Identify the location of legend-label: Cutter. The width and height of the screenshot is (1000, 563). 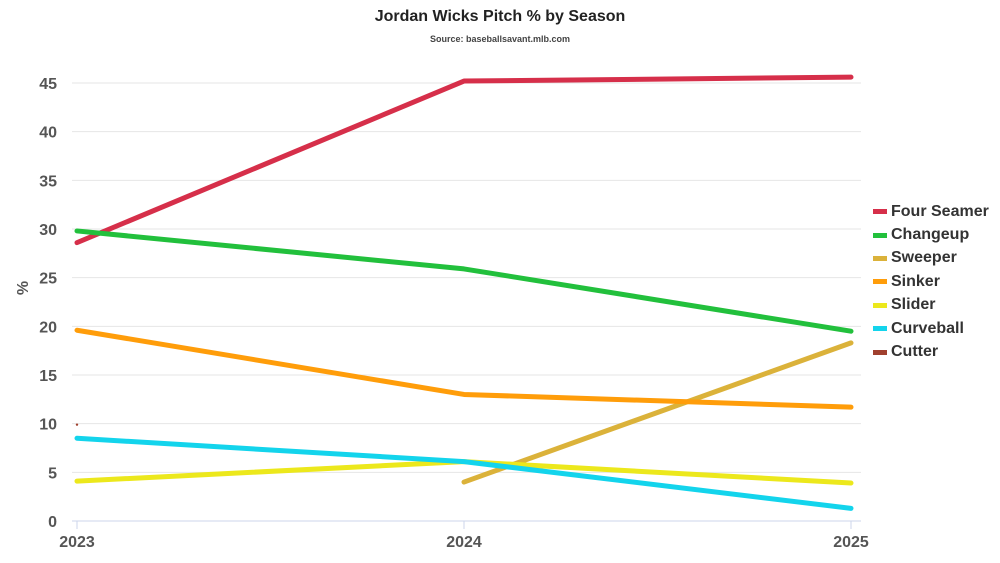
(915, 352).